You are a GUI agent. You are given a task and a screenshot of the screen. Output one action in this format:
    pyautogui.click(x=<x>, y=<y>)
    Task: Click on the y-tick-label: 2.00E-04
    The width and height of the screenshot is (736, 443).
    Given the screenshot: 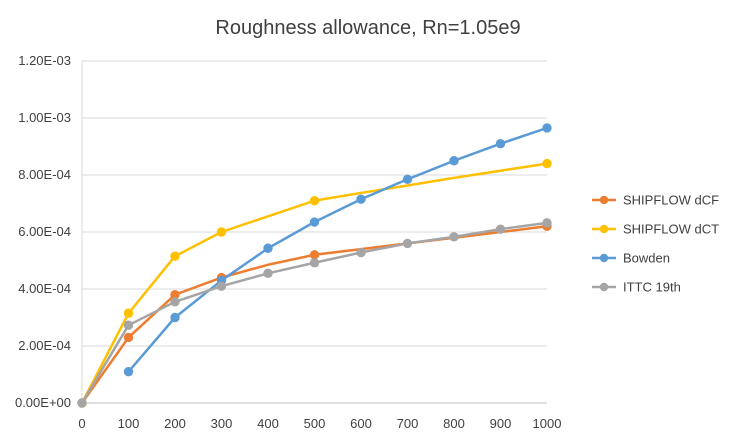 What is the action you would take?
    pyautogui.click(x=44, y=345)
    